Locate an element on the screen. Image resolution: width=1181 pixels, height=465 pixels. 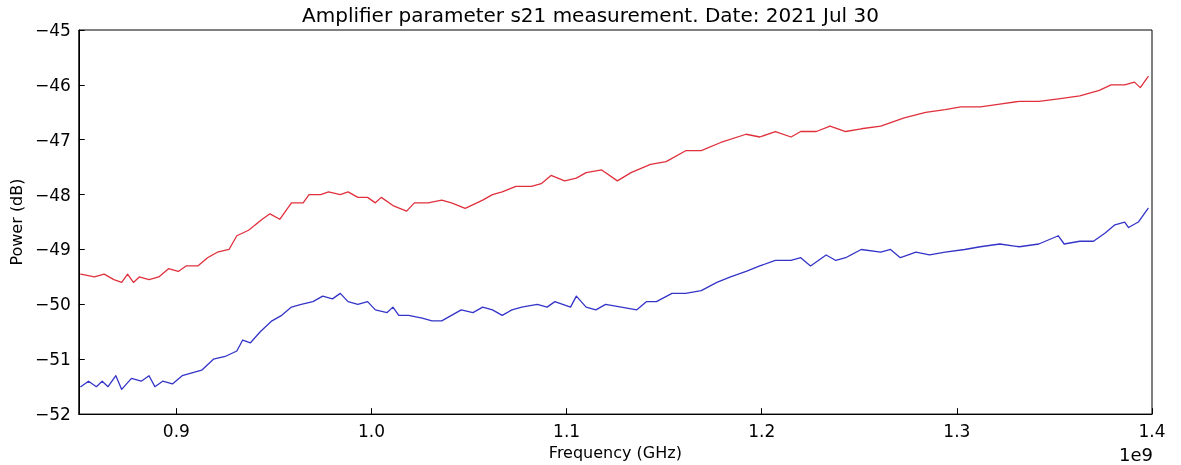
y-tick-label: −52 is located at coordinates (52, 414).